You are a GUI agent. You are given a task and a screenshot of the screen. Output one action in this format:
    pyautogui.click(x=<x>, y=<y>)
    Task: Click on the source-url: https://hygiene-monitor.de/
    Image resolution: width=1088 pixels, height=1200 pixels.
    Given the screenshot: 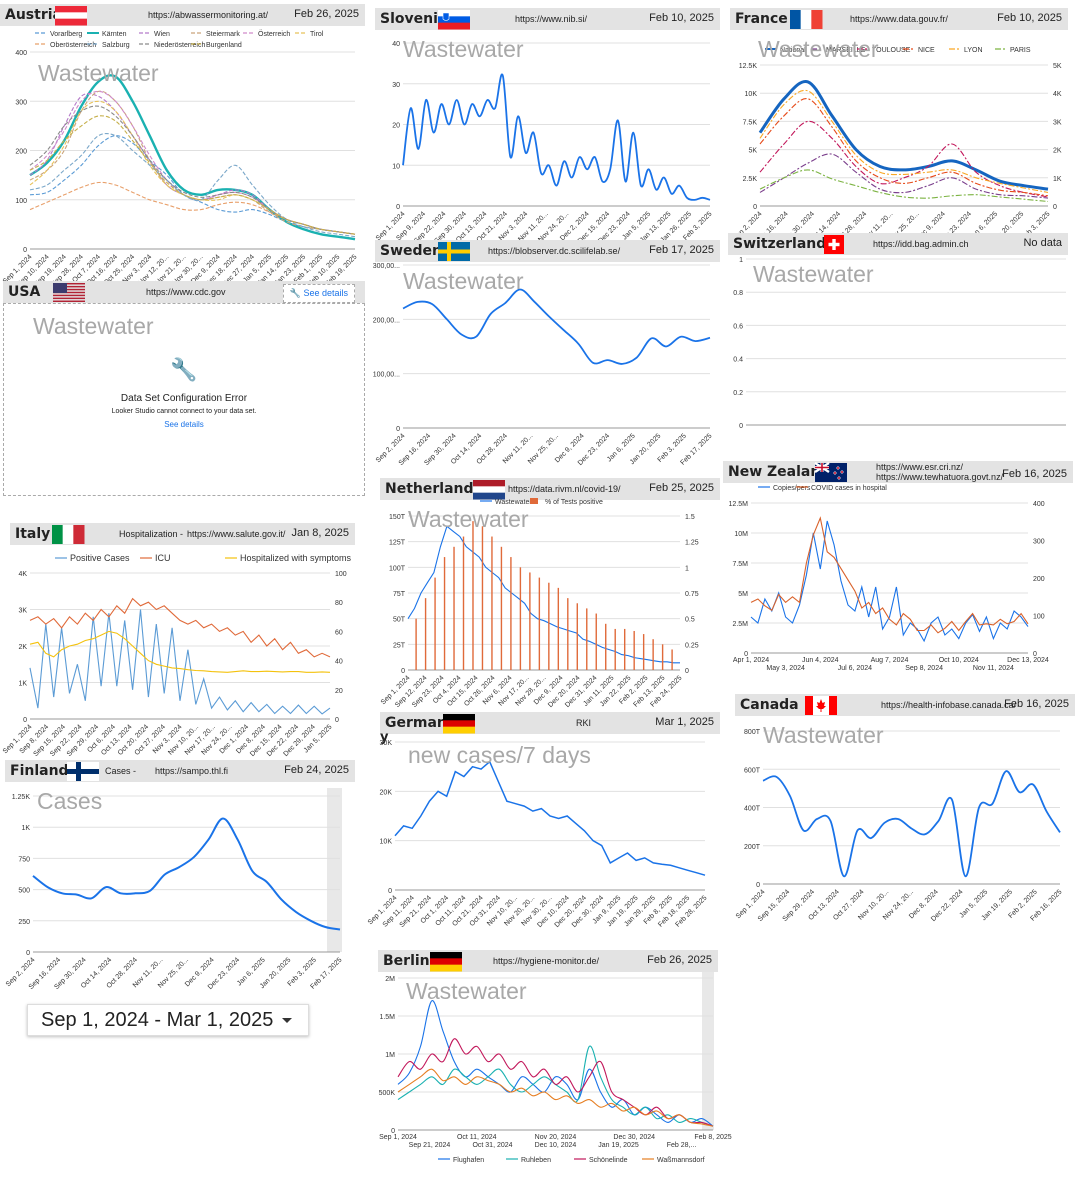 What is the action you would take?
    pyautogui.click(x=546, y=961)
    